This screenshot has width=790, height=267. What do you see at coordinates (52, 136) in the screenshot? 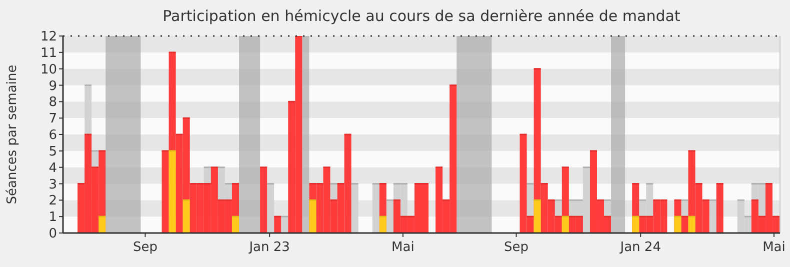
I see `y-tick-label: 6` at bounding box center [52, 136].